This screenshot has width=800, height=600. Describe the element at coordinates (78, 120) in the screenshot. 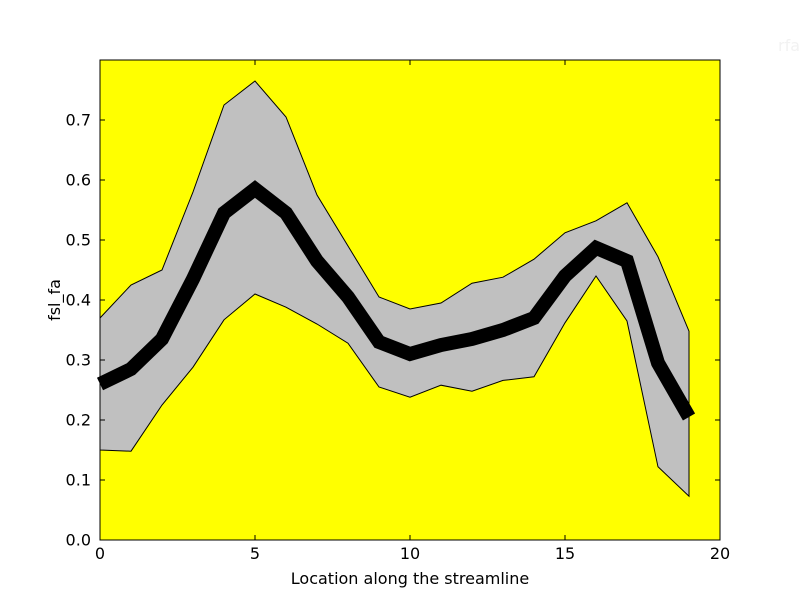

I see `y-tick-label: 0.7` at that location.